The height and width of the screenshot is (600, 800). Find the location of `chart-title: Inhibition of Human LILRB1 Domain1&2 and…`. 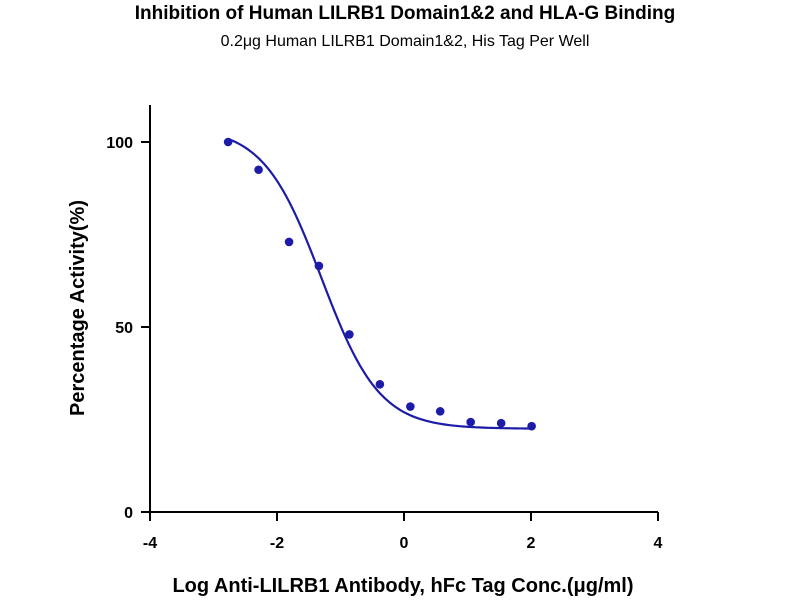

chart-title: Inhibition of Human LILRB1 Domain1&2 and… is located at coordinates (405, 13).